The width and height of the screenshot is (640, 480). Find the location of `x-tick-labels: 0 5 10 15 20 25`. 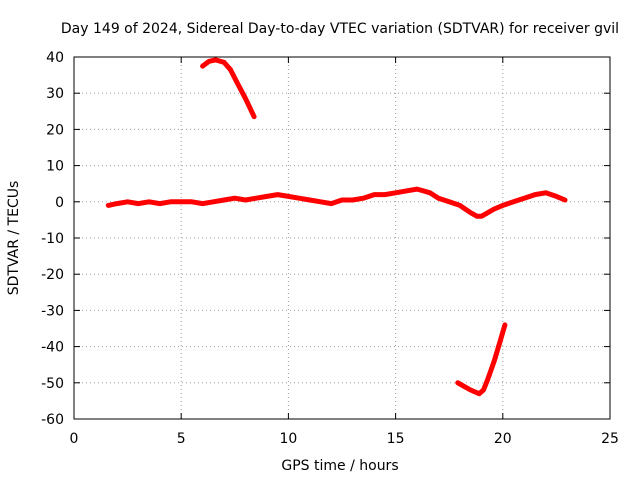

x-tick-labels: 0 5 10 15 20 25 is located at coordinates (344, 439).